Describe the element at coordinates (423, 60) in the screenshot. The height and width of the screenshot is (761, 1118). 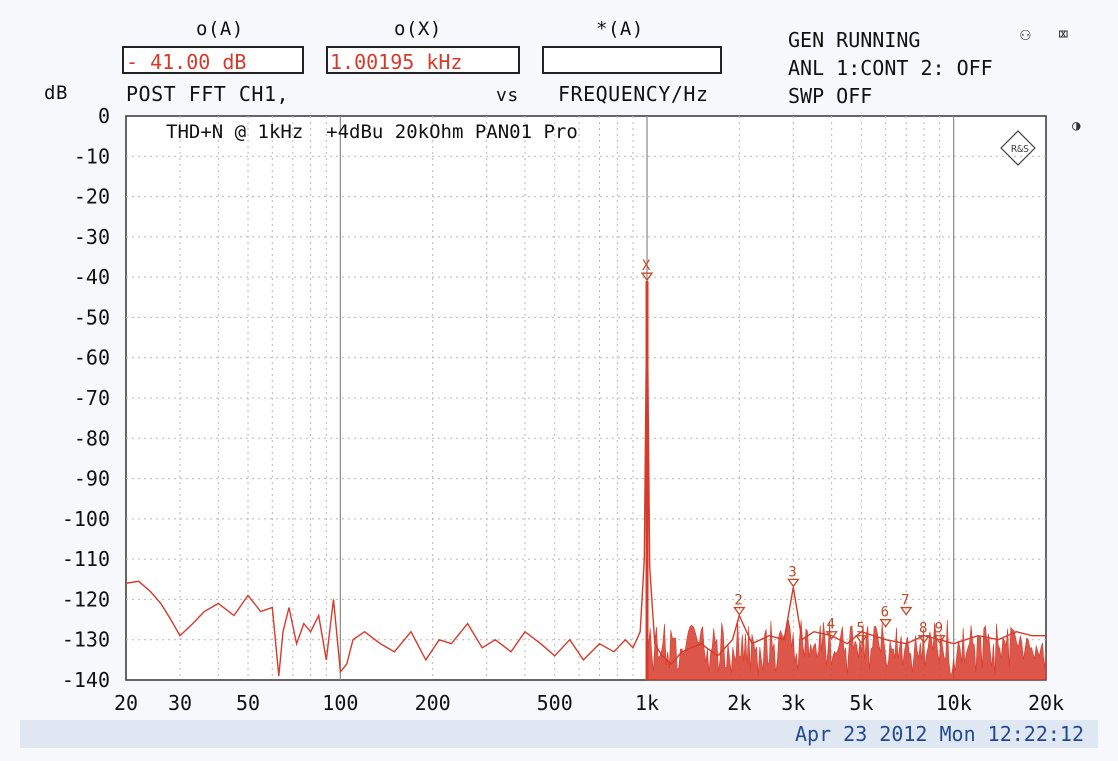
I see `value-x-field: 1.00195 kHz` at that location.